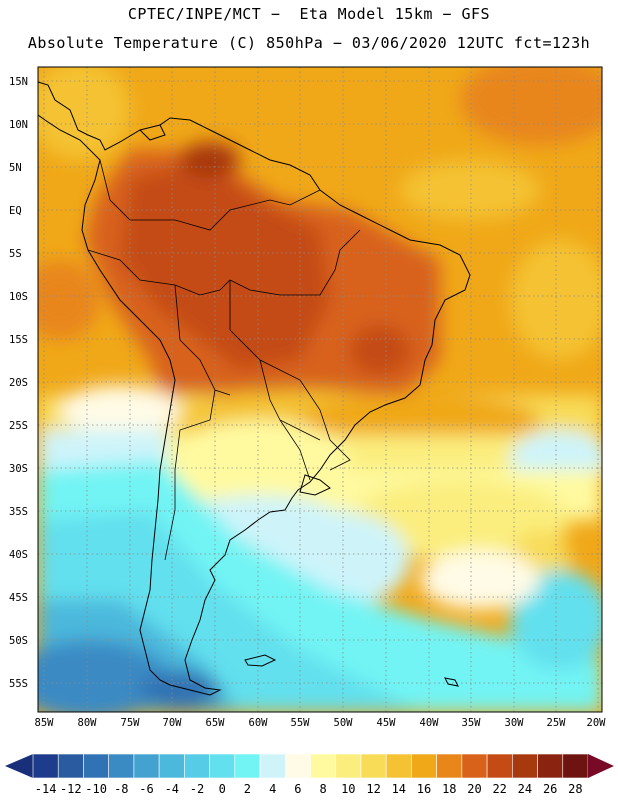 The height and width of the screenshot is (800, 618). Describe the element at coordinates (449, 789) in the screenshot. I see `colorbar-label: 18` at that location.